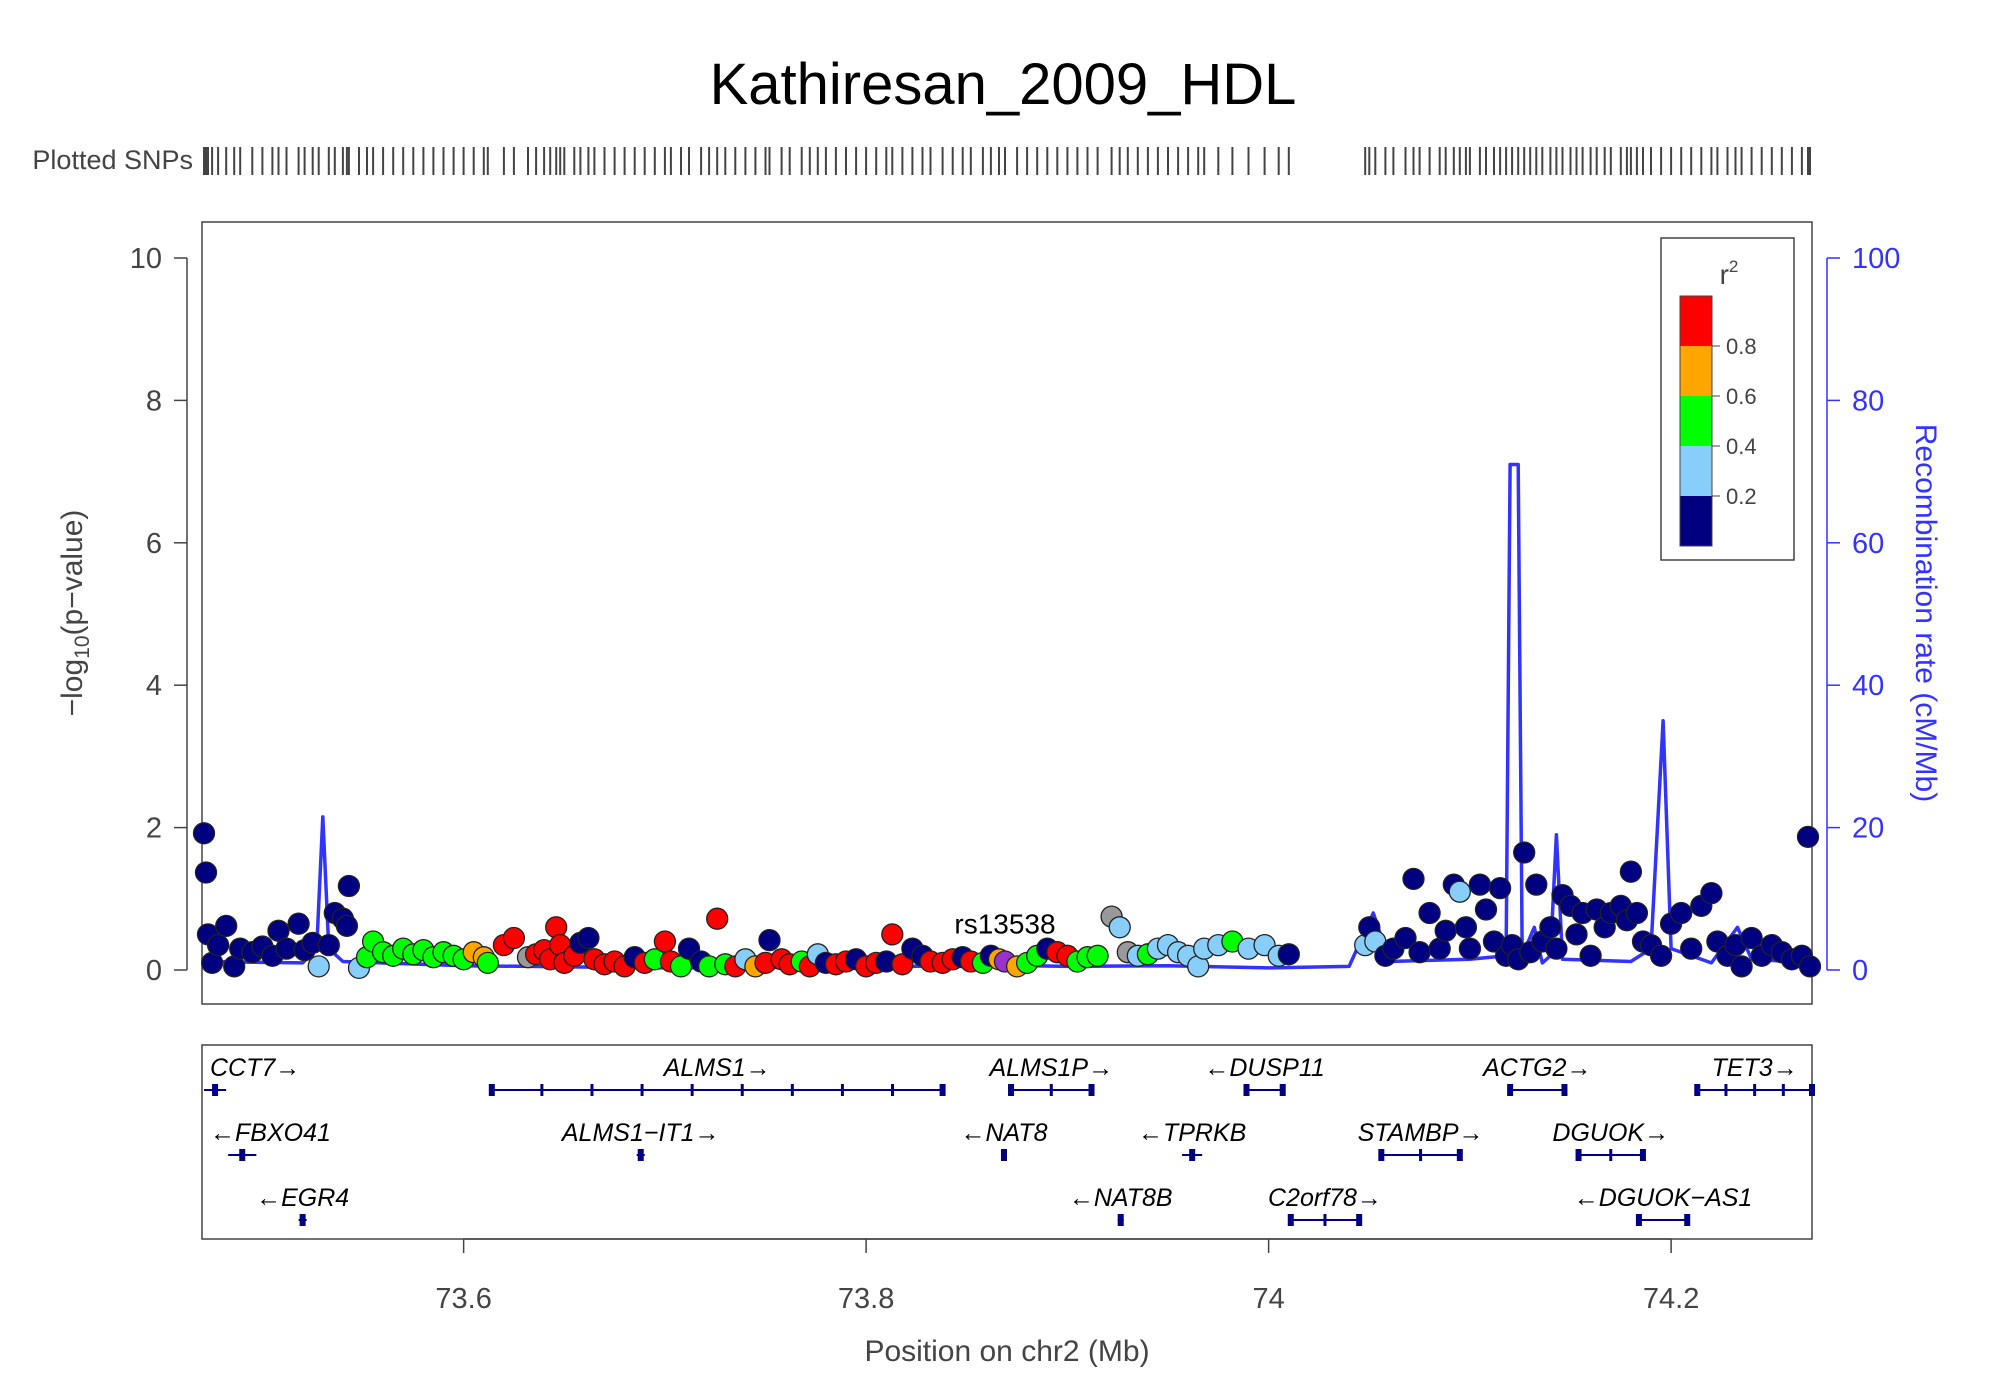 The width and height of the screenshot is (2000, 1400). What do you see at coordinates (112, 160) in the screenshot?
I see `plotted-snps-label: Plotted SNPs` at bounding box center [112, 160].